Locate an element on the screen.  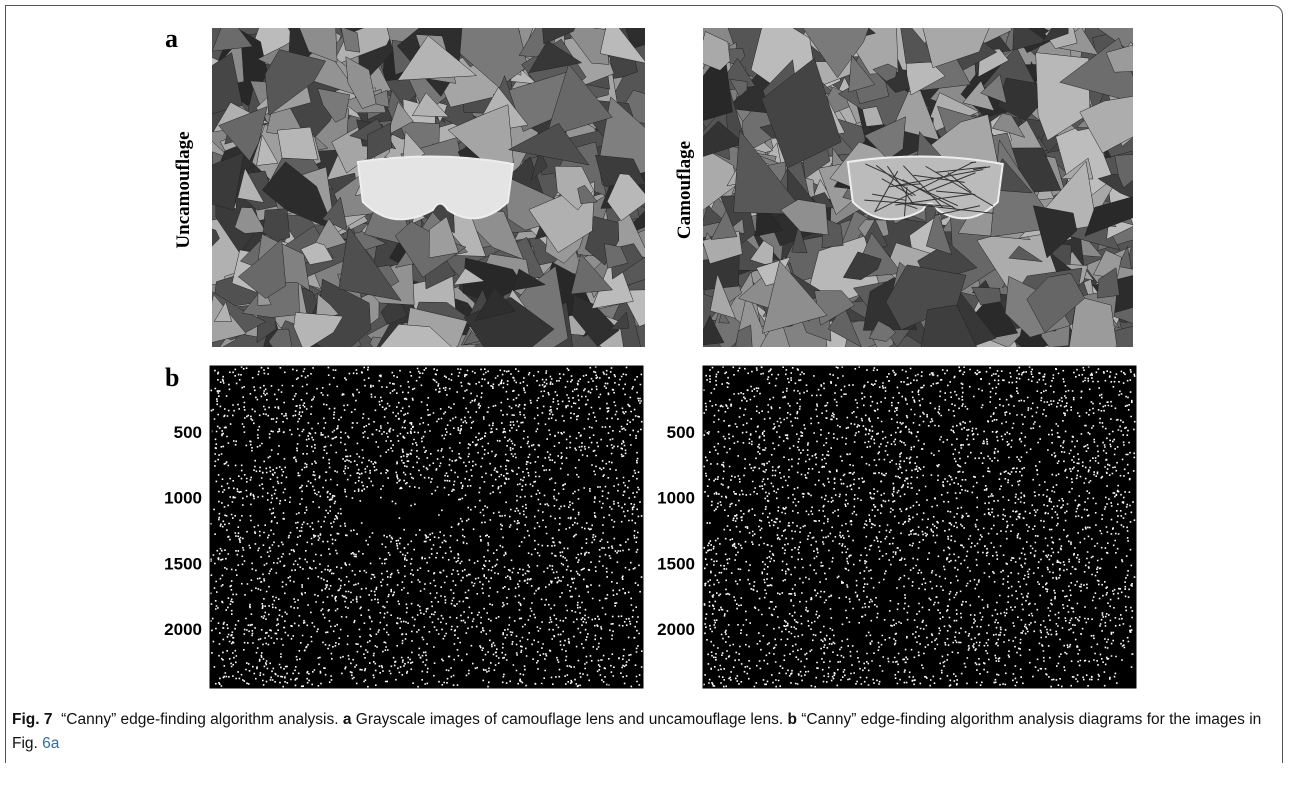
image-label: Uncamouflage is located at coordinates (183, 189).